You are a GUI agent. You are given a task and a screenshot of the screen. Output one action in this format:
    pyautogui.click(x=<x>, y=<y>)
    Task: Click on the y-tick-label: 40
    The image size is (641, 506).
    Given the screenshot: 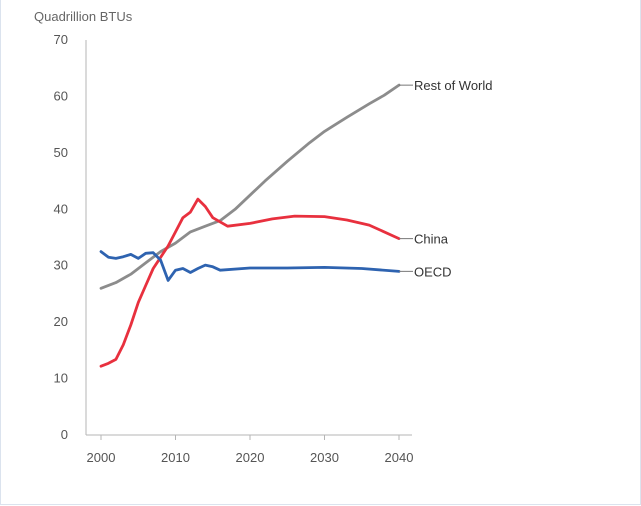 What is the action you would take?
    pyautogui.click(x=61, y=208)
    